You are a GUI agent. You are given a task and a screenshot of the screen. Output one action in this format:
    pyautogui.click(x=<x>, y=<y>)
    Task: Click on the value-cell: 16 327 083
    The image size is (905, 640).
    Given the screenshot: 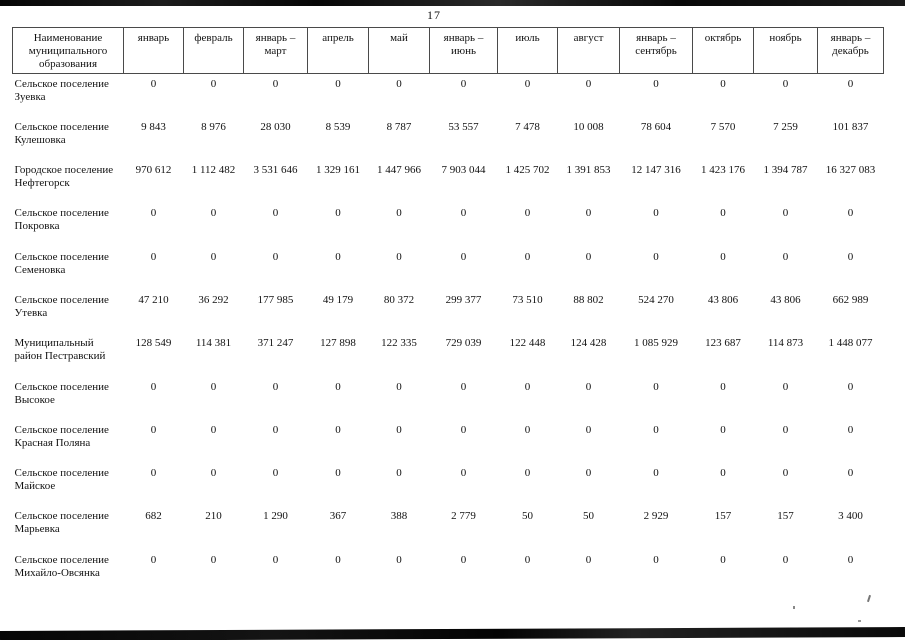 What is the action you would take?
    pyautogui.click(x=850, y=170)
    